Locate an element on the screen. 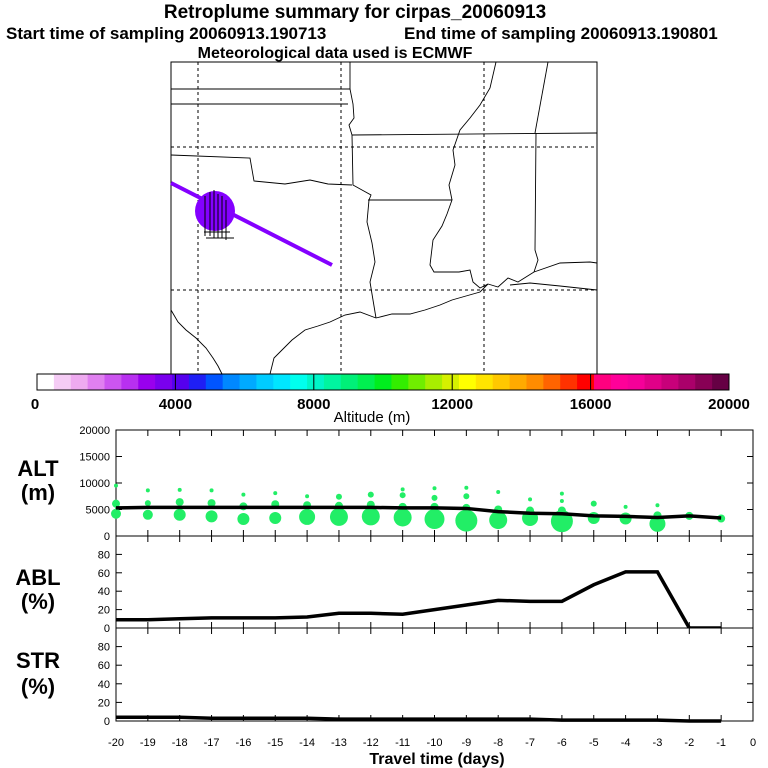 The width and height of the screenshot is (768, 768). colorbar-tick-label: 0 is located at coordinates (35, 404).